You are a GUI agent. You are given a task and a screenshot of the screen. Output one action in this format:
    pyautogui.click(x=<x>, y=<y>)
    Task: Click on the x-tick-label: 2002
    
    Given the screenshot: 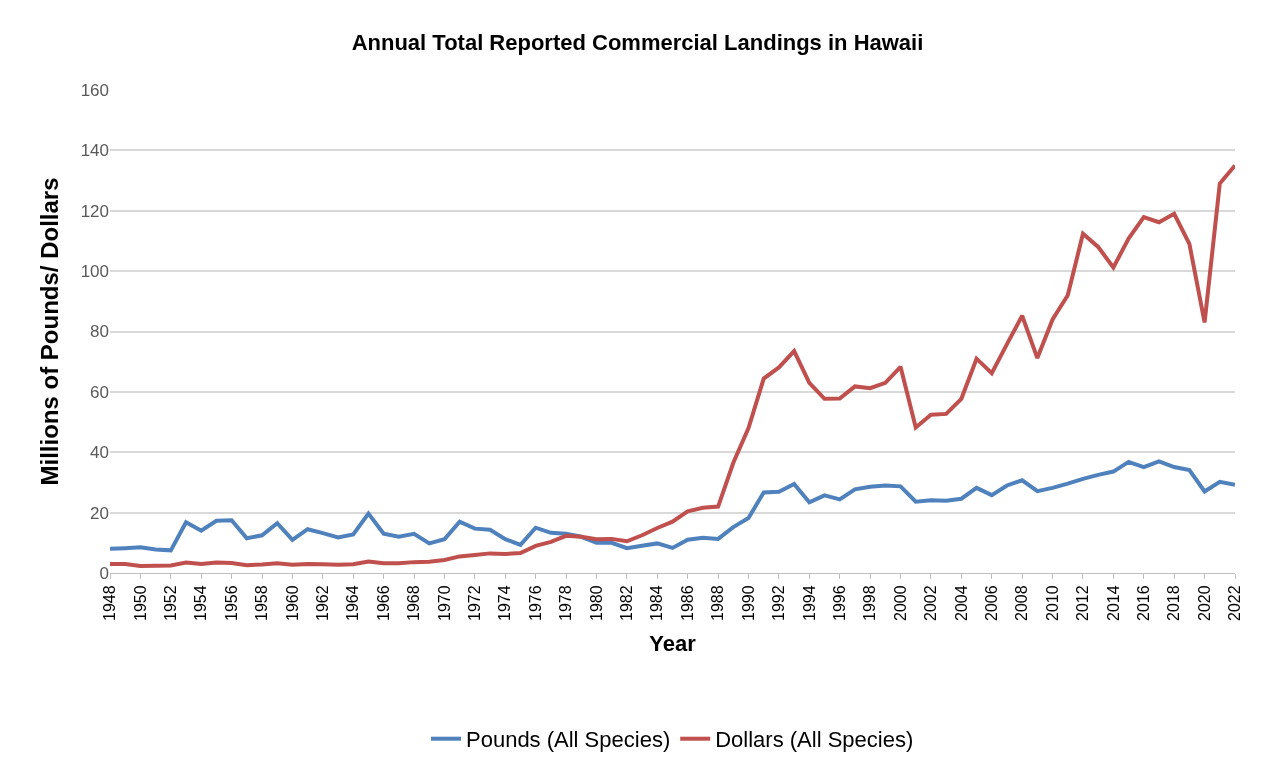 What is the action you would take?
    pyautogui.click(x=931, y=603)
    